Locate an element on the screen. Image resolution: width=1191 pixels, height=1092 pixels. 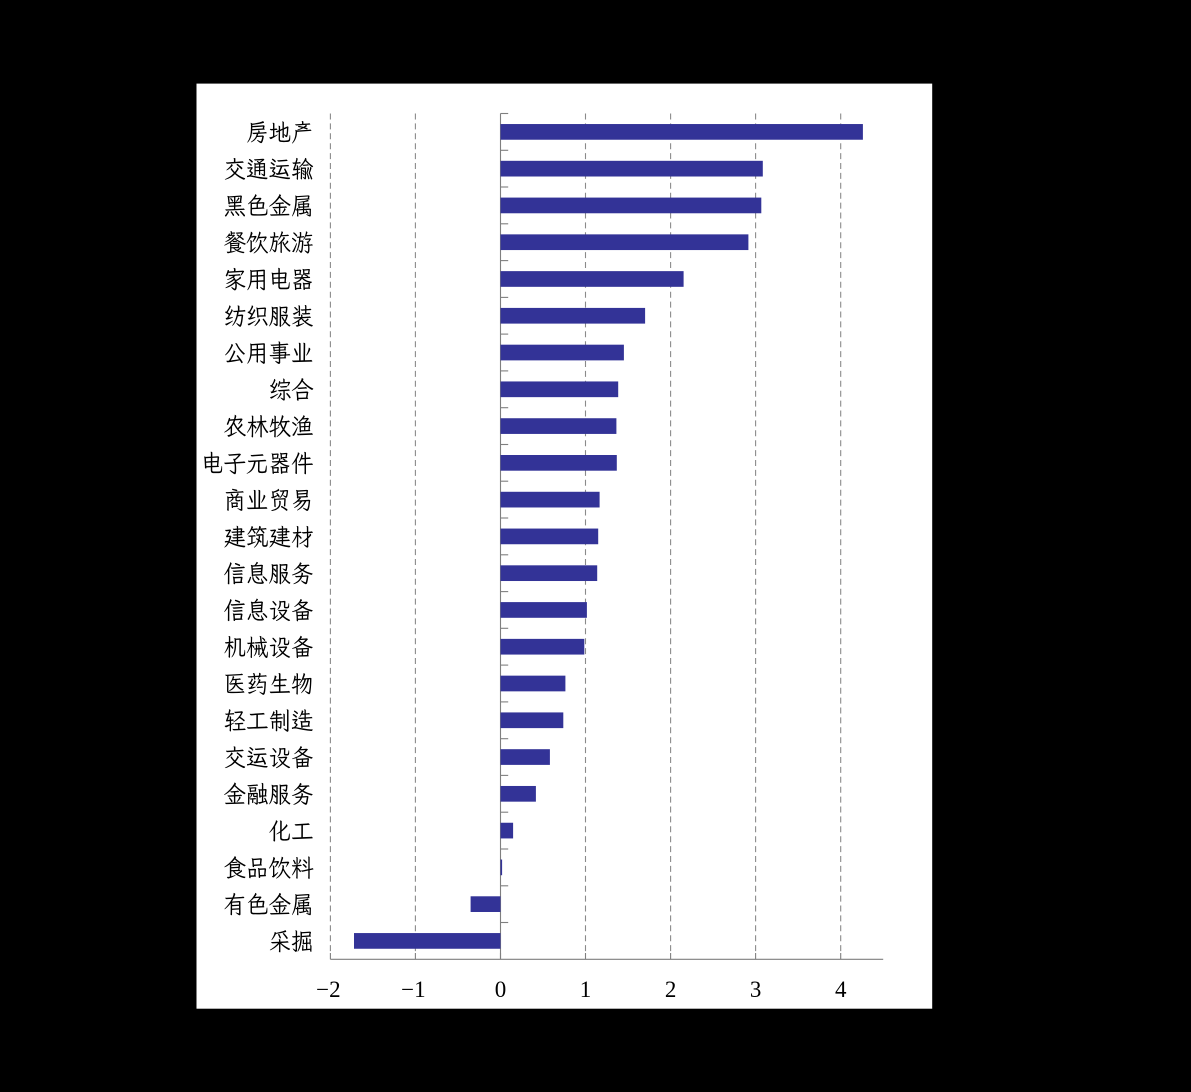
svg-text: −1 is located at coordinates (413, 989).